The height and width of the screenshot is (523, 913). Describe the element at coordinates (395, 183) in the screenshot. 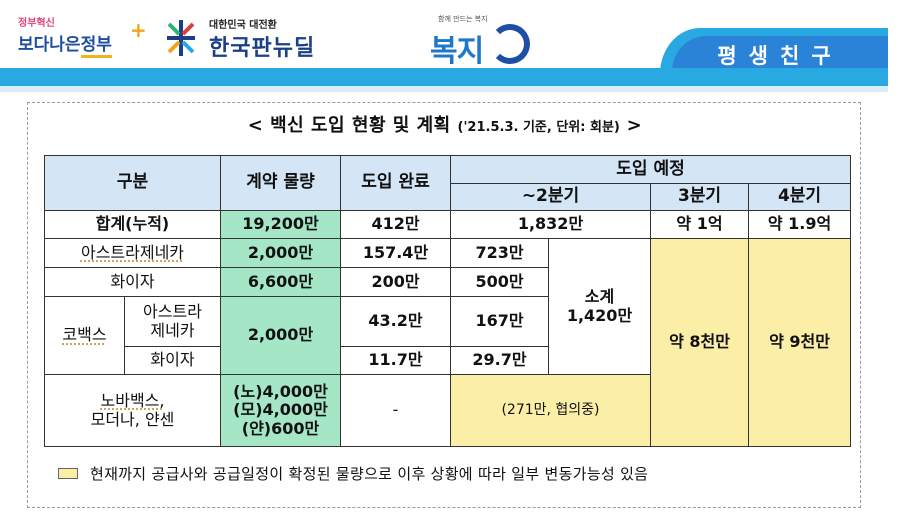

I see `header-completed: 도입 완료` at that location.